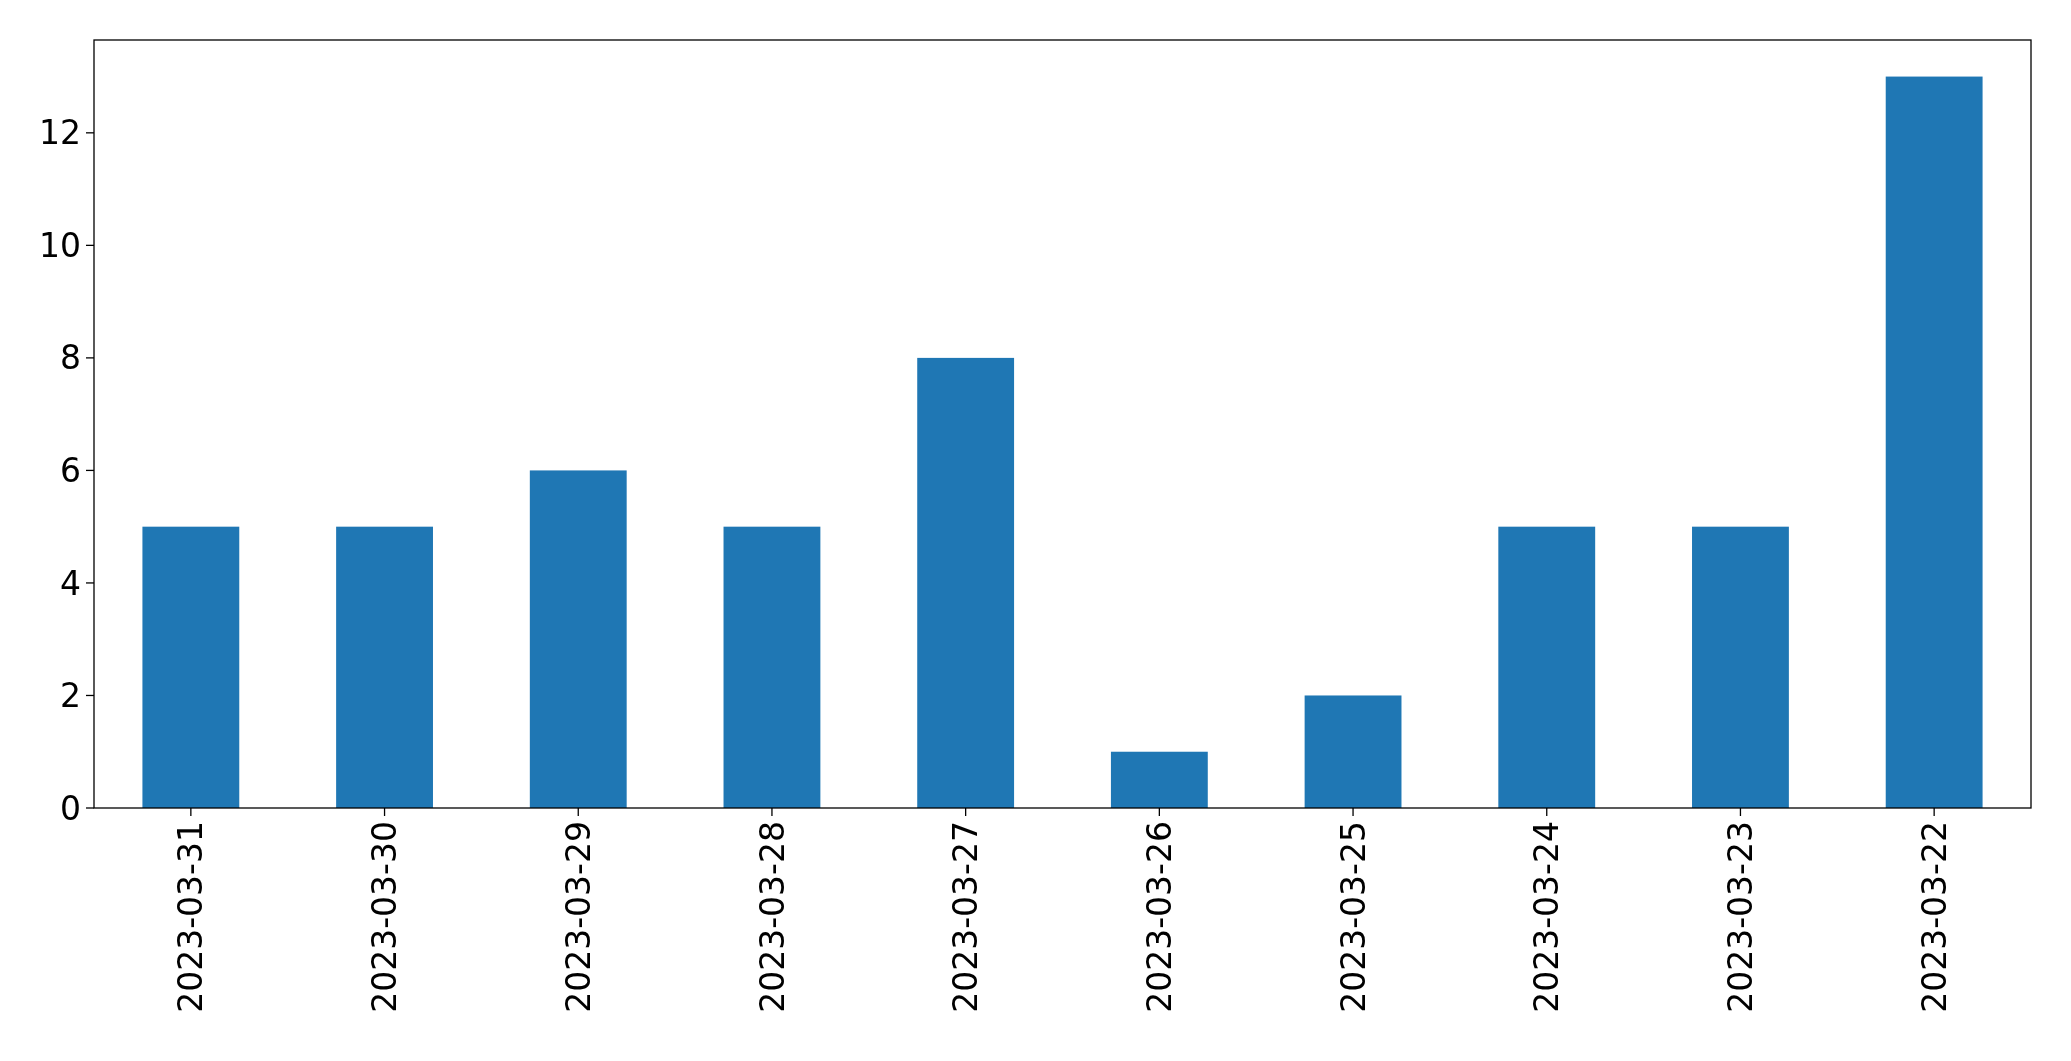 The image size is (2071, 1061). Describe the element at coordinates (966, 917) in the screenshot. I see `x-tick-label: 2023-03-27` at that location.